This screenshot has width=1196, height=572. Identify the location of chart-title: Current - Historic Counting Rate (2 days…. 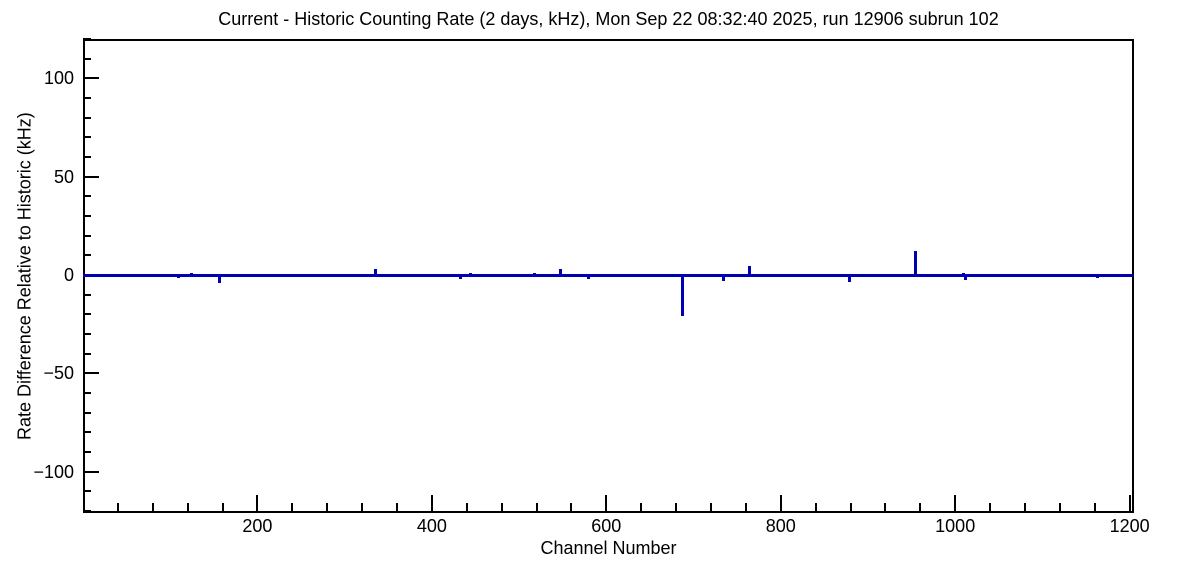
(608, 19).